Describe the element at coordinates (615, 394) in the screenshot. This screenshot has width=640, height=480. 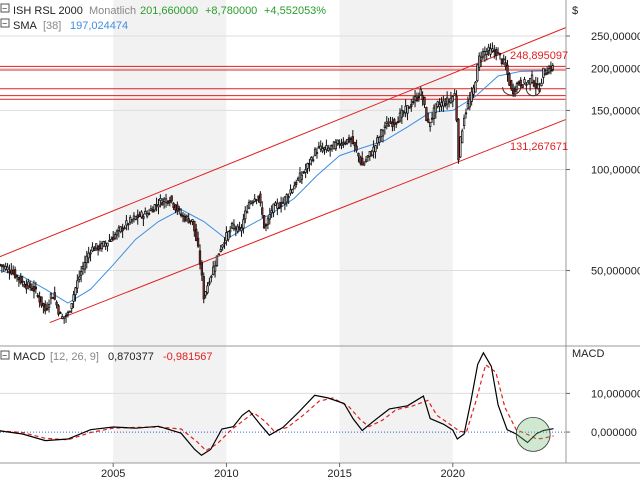
I see `macd-tick-label: 10,000000` at that location.